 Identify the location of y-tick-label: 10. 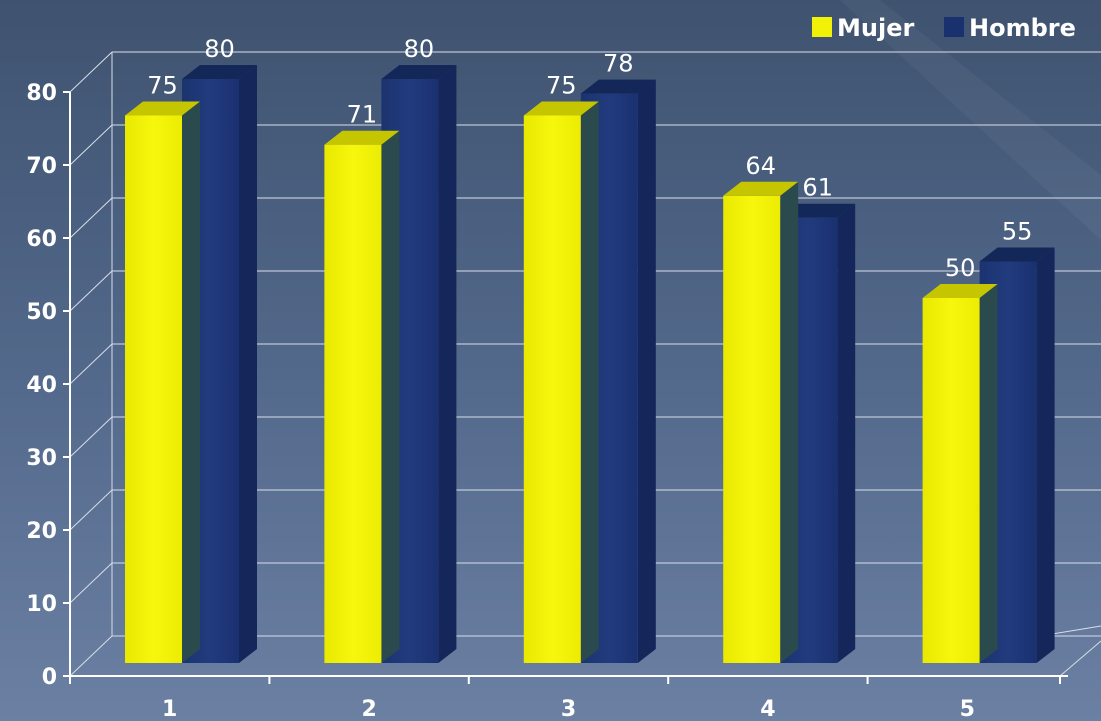
(41, 604).